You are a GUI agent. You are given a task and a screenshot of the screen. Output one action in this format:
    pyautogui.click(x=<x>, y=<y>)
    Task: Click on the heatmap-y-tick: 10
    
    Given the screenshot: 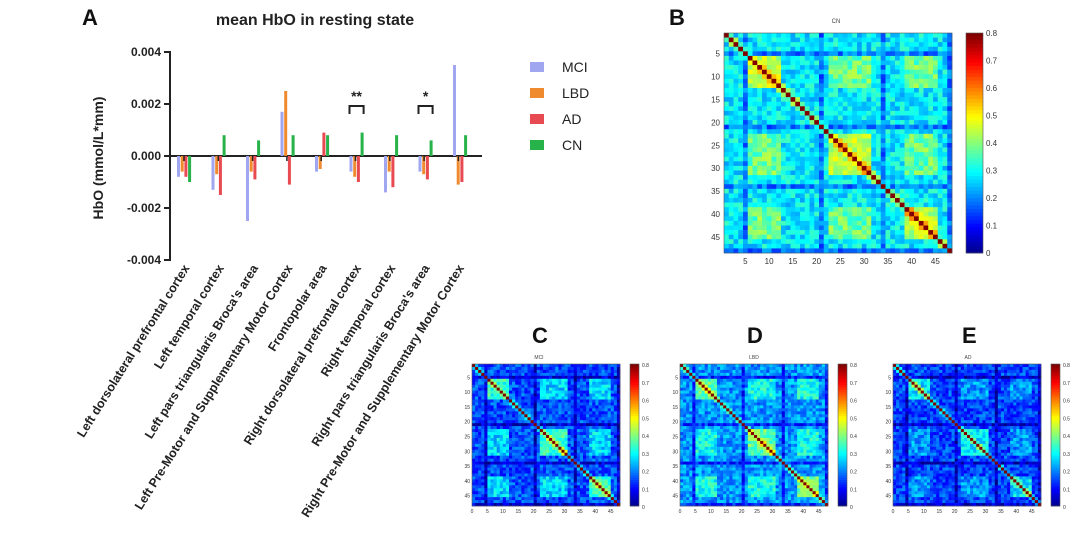 What is the action you would take?
    pyautogui.click(x=467, y=393)
    